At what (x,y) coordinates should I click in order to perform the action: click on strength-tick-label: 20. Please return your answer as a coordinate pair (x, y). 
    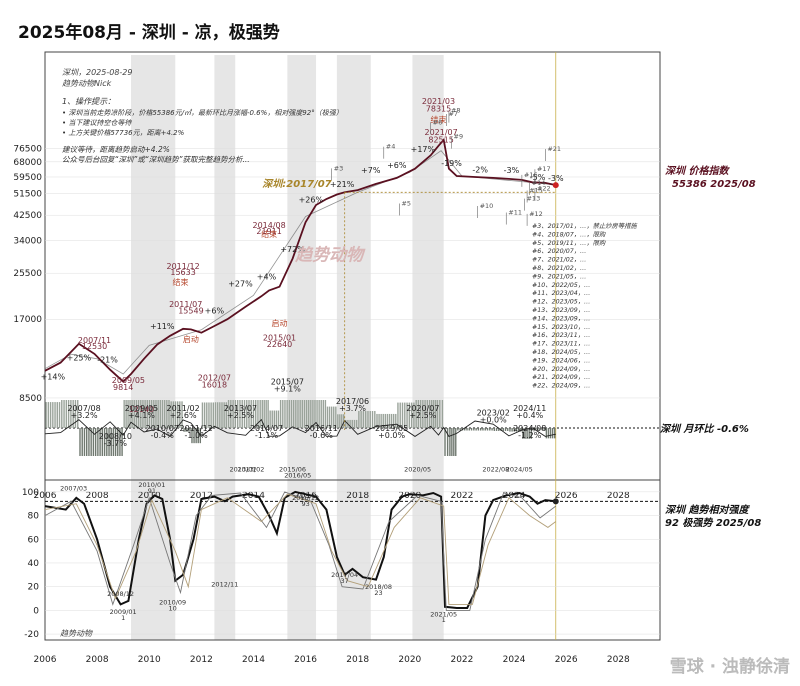
    Looking at the image, I should click on (34, 588).